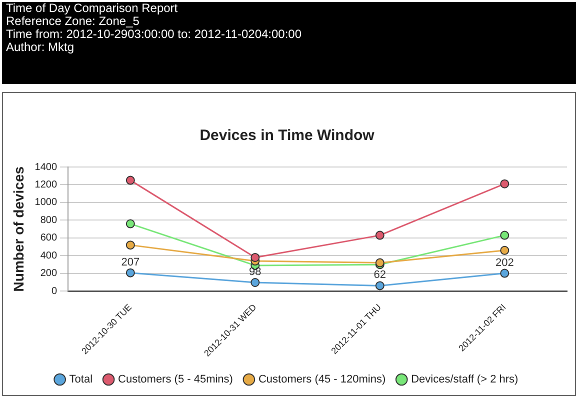 Image resolution: width=578 pixels, height=398 pixels. Describe the element at coordinates (175, 380) in the screenshot. I see `legend-label: Customers (5 - 45mins)` at that location.